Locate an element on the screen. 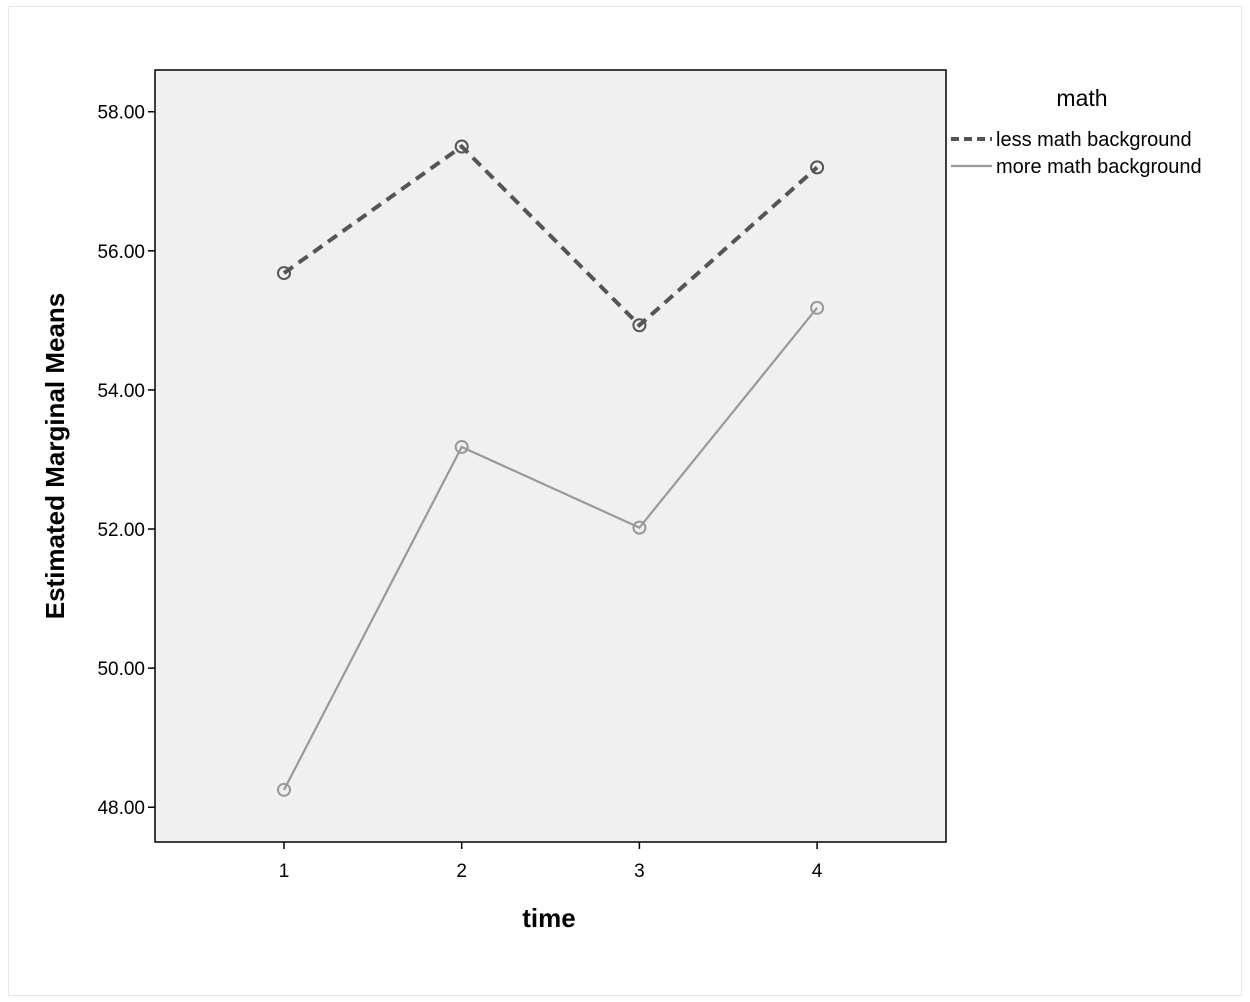 Image resolution: width=1250 pixels, height=1002 pixels. x-tick-label: 3 is located at coordinates (639, 871).